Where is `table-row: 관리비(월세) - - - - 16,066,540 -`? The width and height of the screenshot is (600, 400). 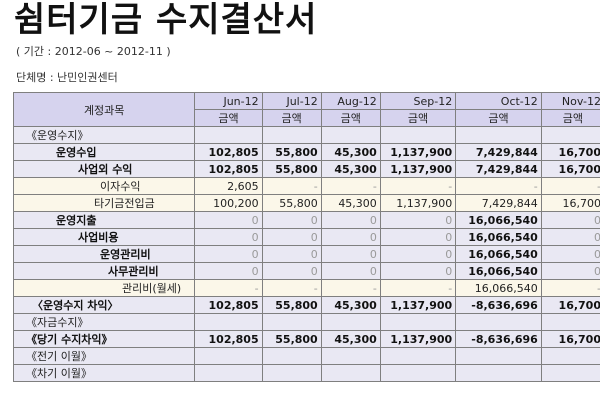
table-row: 관리비(월세) - - - - 16,066,540 - is located at coordinates (306, 288).